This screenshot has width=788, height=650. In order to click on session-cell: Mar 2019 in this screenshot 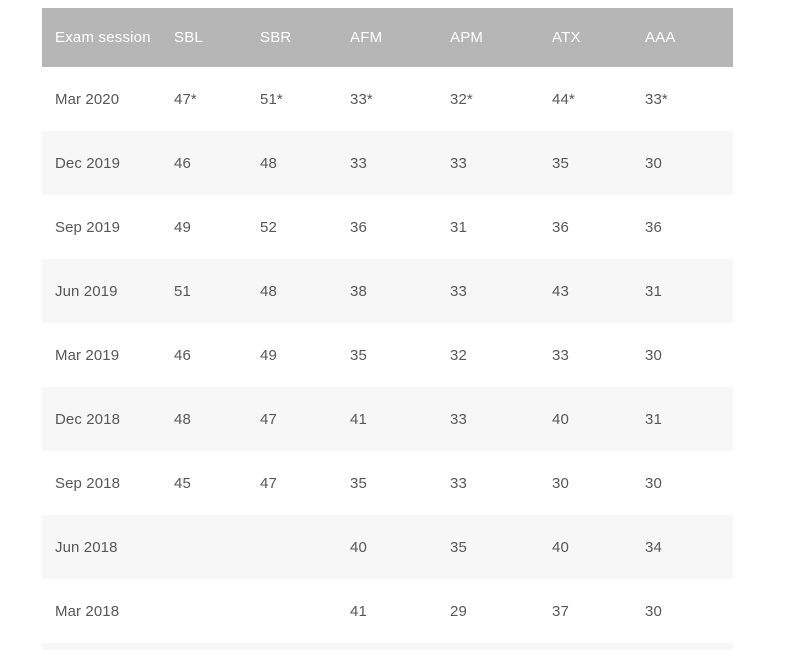, I will do `click(108, 355)`.